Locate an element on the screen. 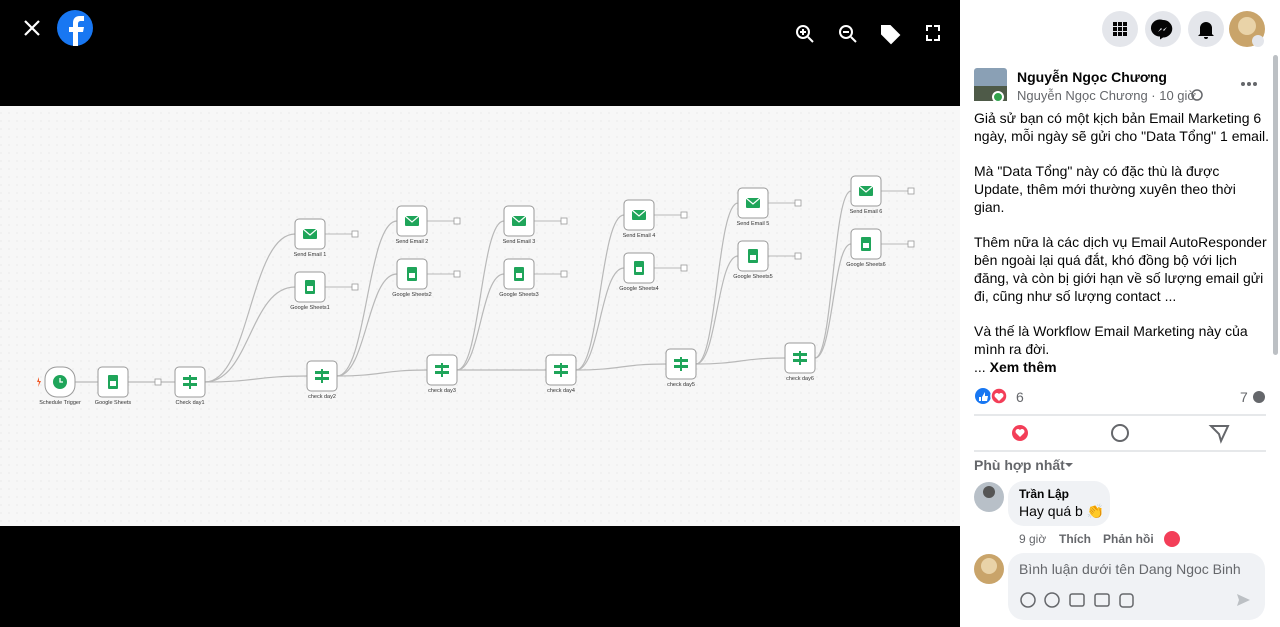 The image size is (1280, 627). gif is located at coordinates (1102, 600).